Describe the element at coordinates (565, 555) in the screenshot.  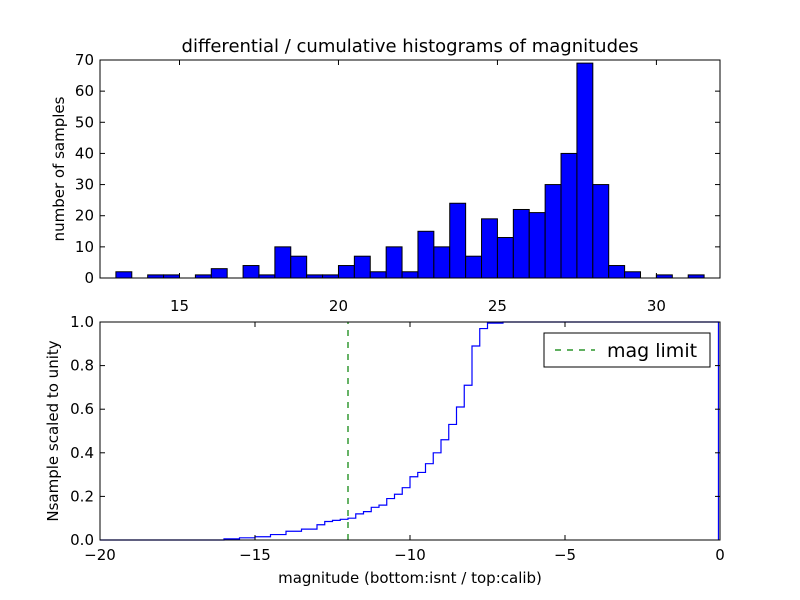
I see `bottom-x-tick-label-3: −5` at that location.